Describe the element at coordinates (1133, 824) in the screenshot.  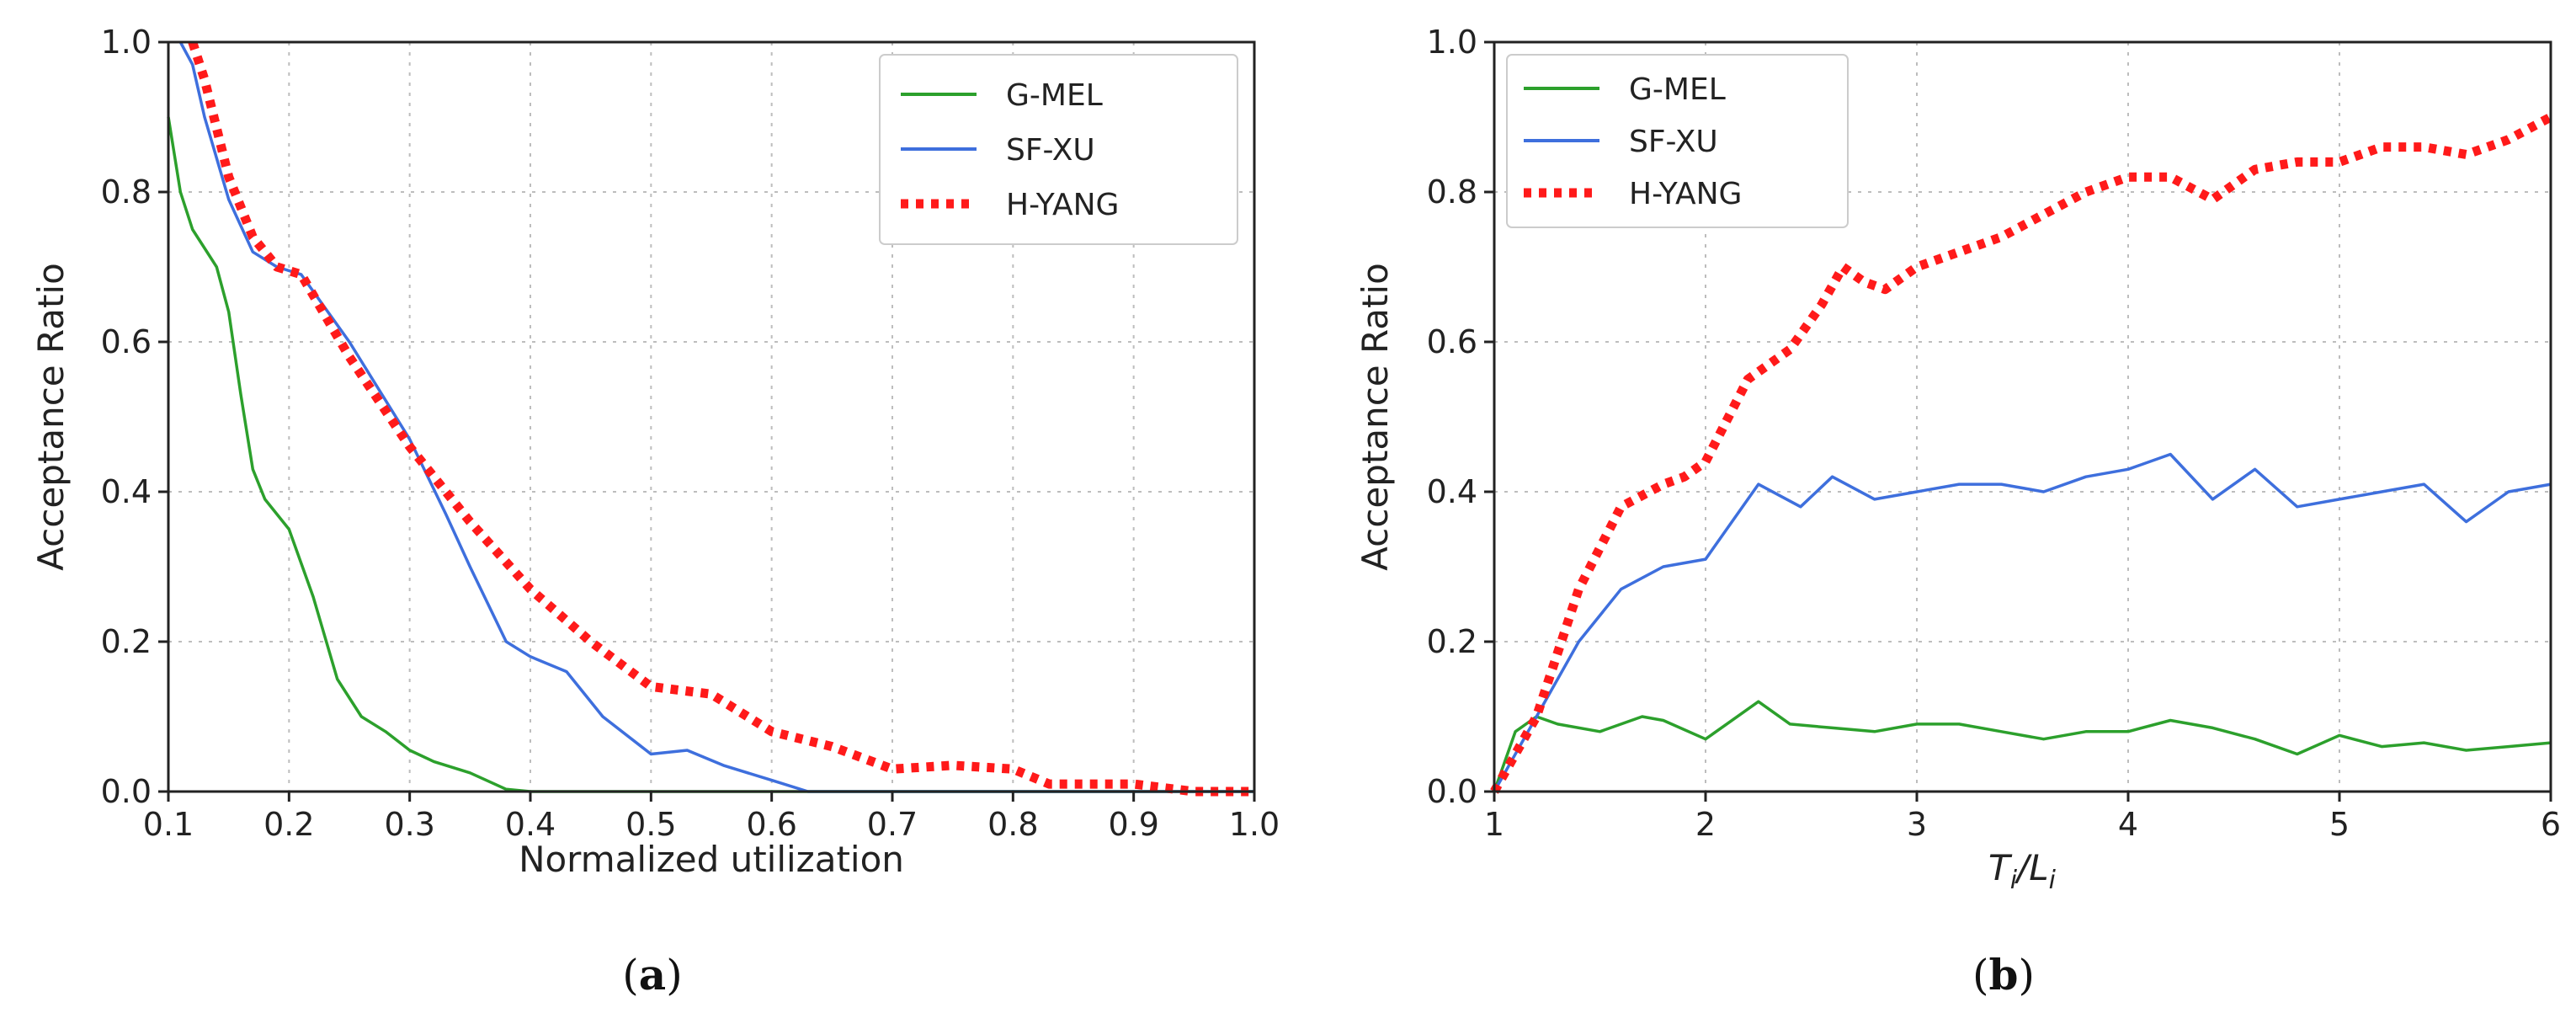
I see `chart-a-xtick-label: 0.9` at that location.